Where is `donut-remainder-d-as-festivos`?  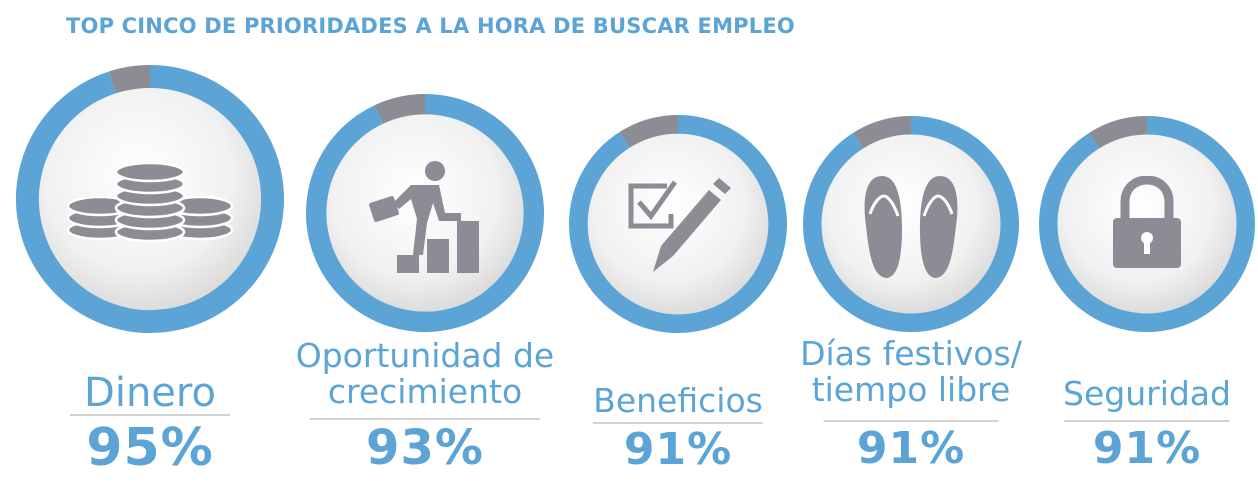
donut-remainder-d-as-festivos is located at coordinates (882, 132).